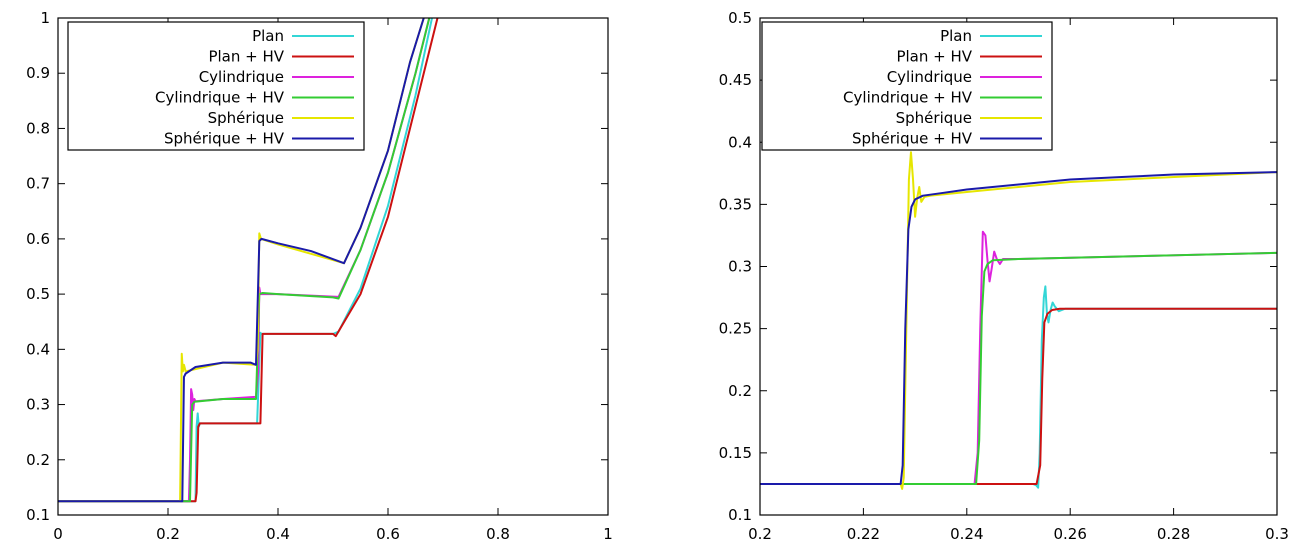 Image resolution: width=1310 pixels, height=550 pixels. I want to click on y-tick-label: 0.35, so click(735, 204).